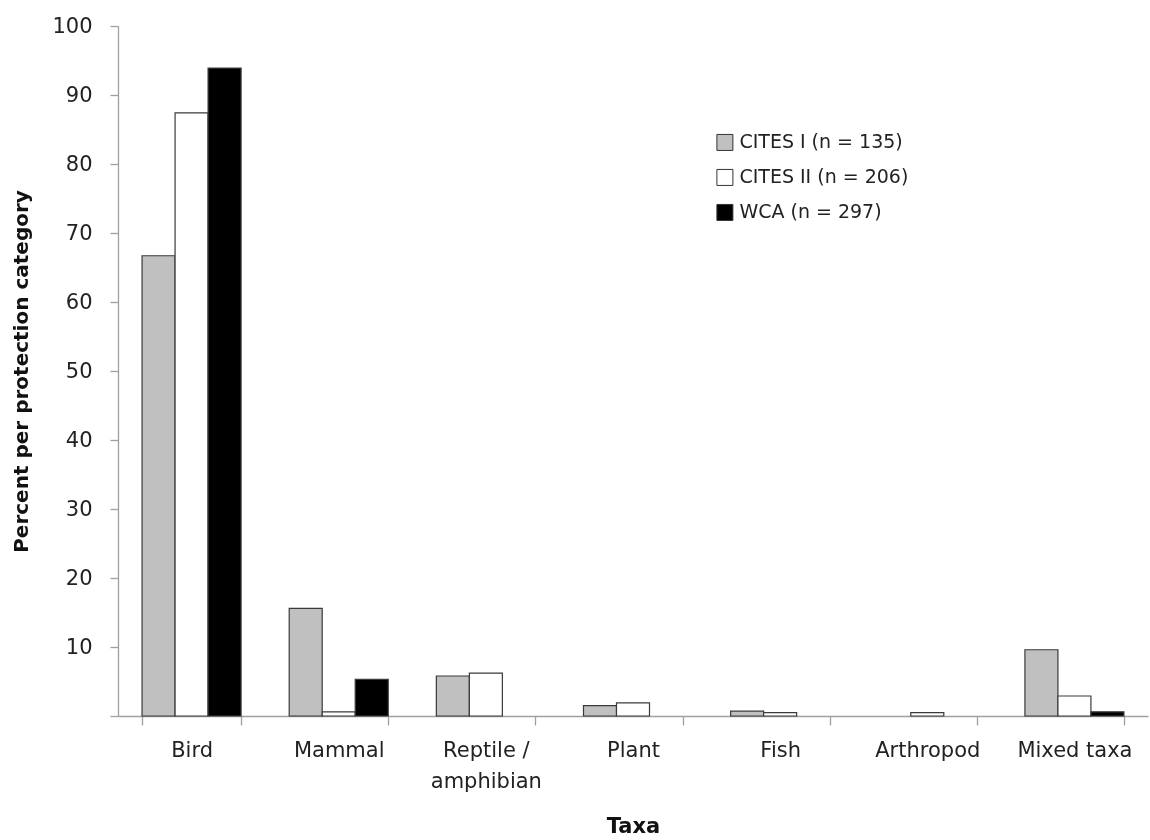  I want to click on y-tick-label: 80, so click(79, 163).